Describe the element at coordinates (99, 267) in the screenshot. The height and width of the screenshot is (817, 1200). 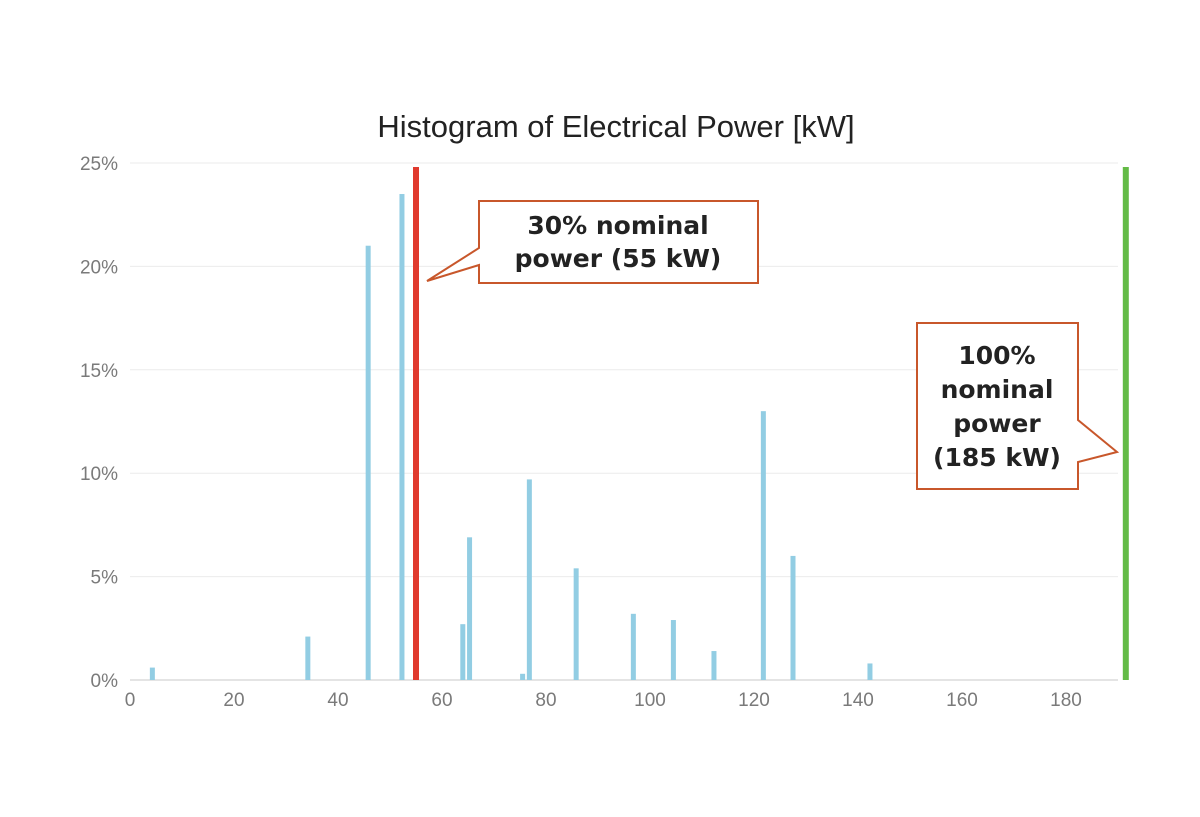
I see `y-tick-label: 20%` at that location.